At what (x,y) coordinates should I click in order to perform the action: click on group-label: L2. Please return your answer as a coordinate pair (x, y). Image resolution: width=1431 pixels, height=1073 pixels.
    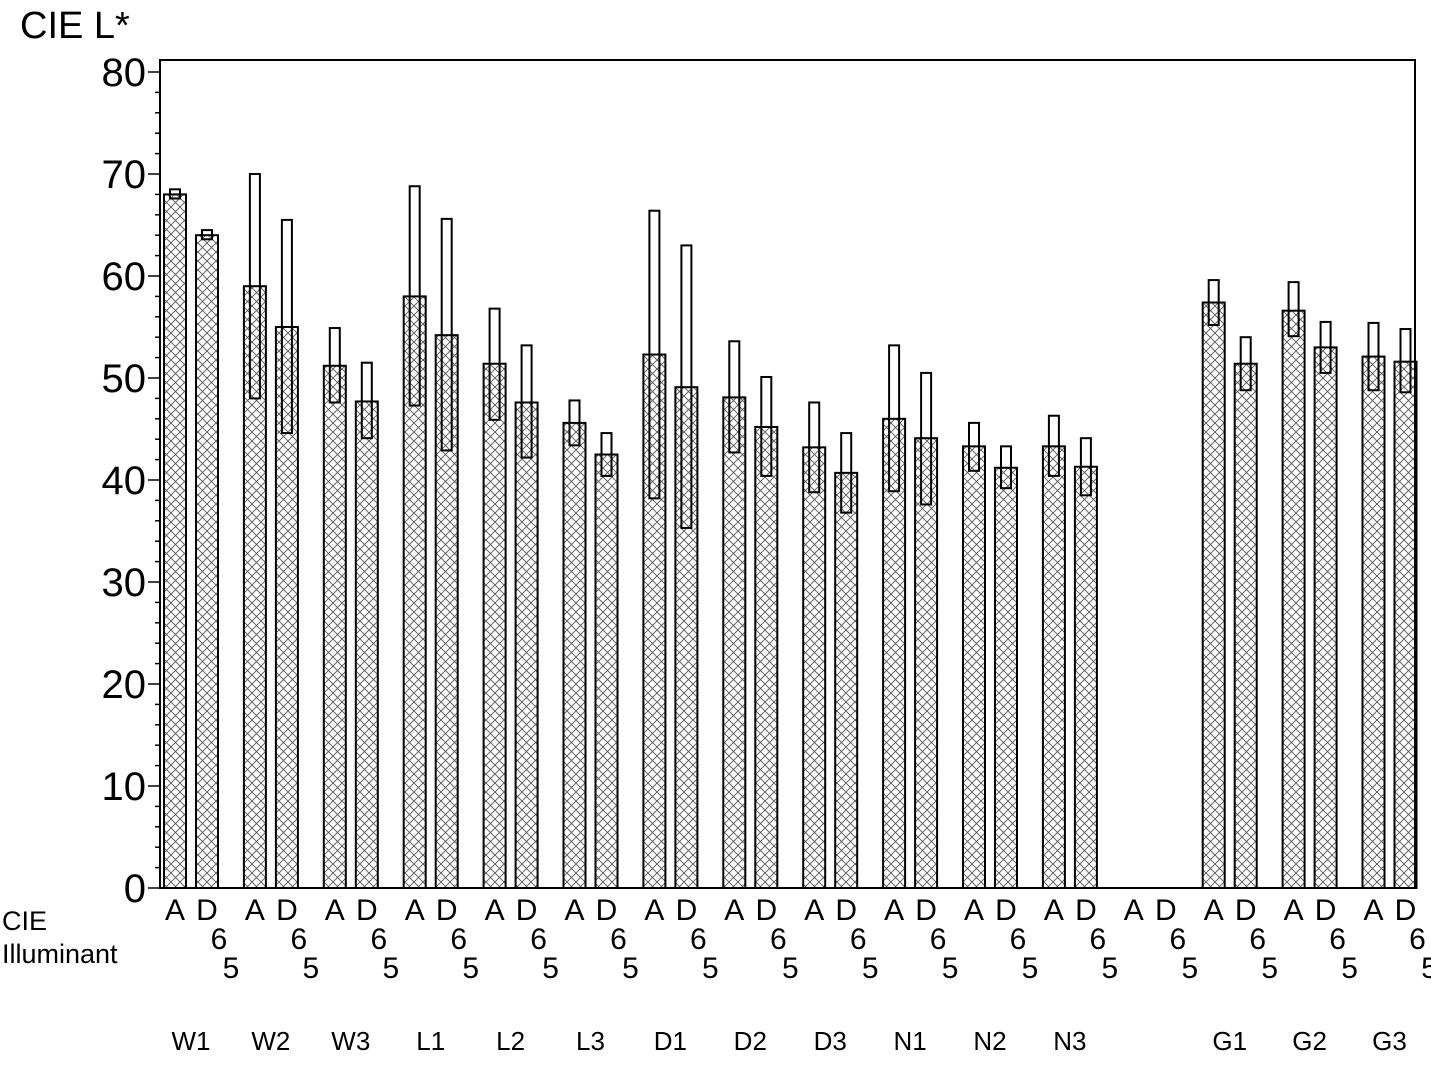
    Looking at the image, I should click on (510, 1041).